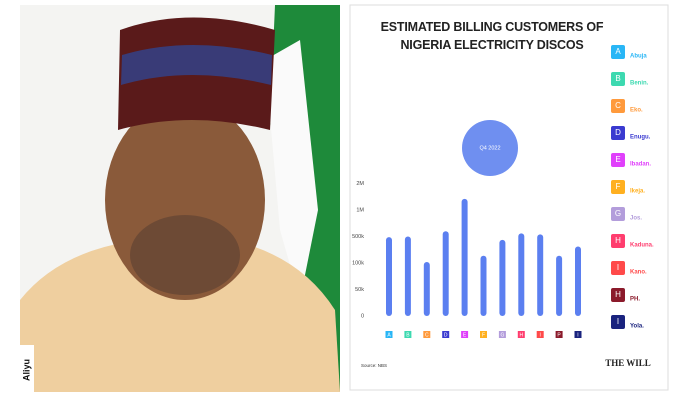  Describe the element at coordinates (360, 184) in the screenshot. I see `y-tick-label: 2M` at that location.